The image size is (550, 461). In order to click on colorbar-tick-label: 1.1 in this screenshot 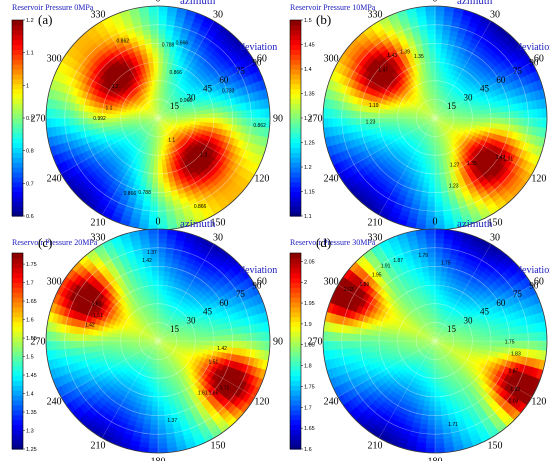, I will do `click(30, 54)`.